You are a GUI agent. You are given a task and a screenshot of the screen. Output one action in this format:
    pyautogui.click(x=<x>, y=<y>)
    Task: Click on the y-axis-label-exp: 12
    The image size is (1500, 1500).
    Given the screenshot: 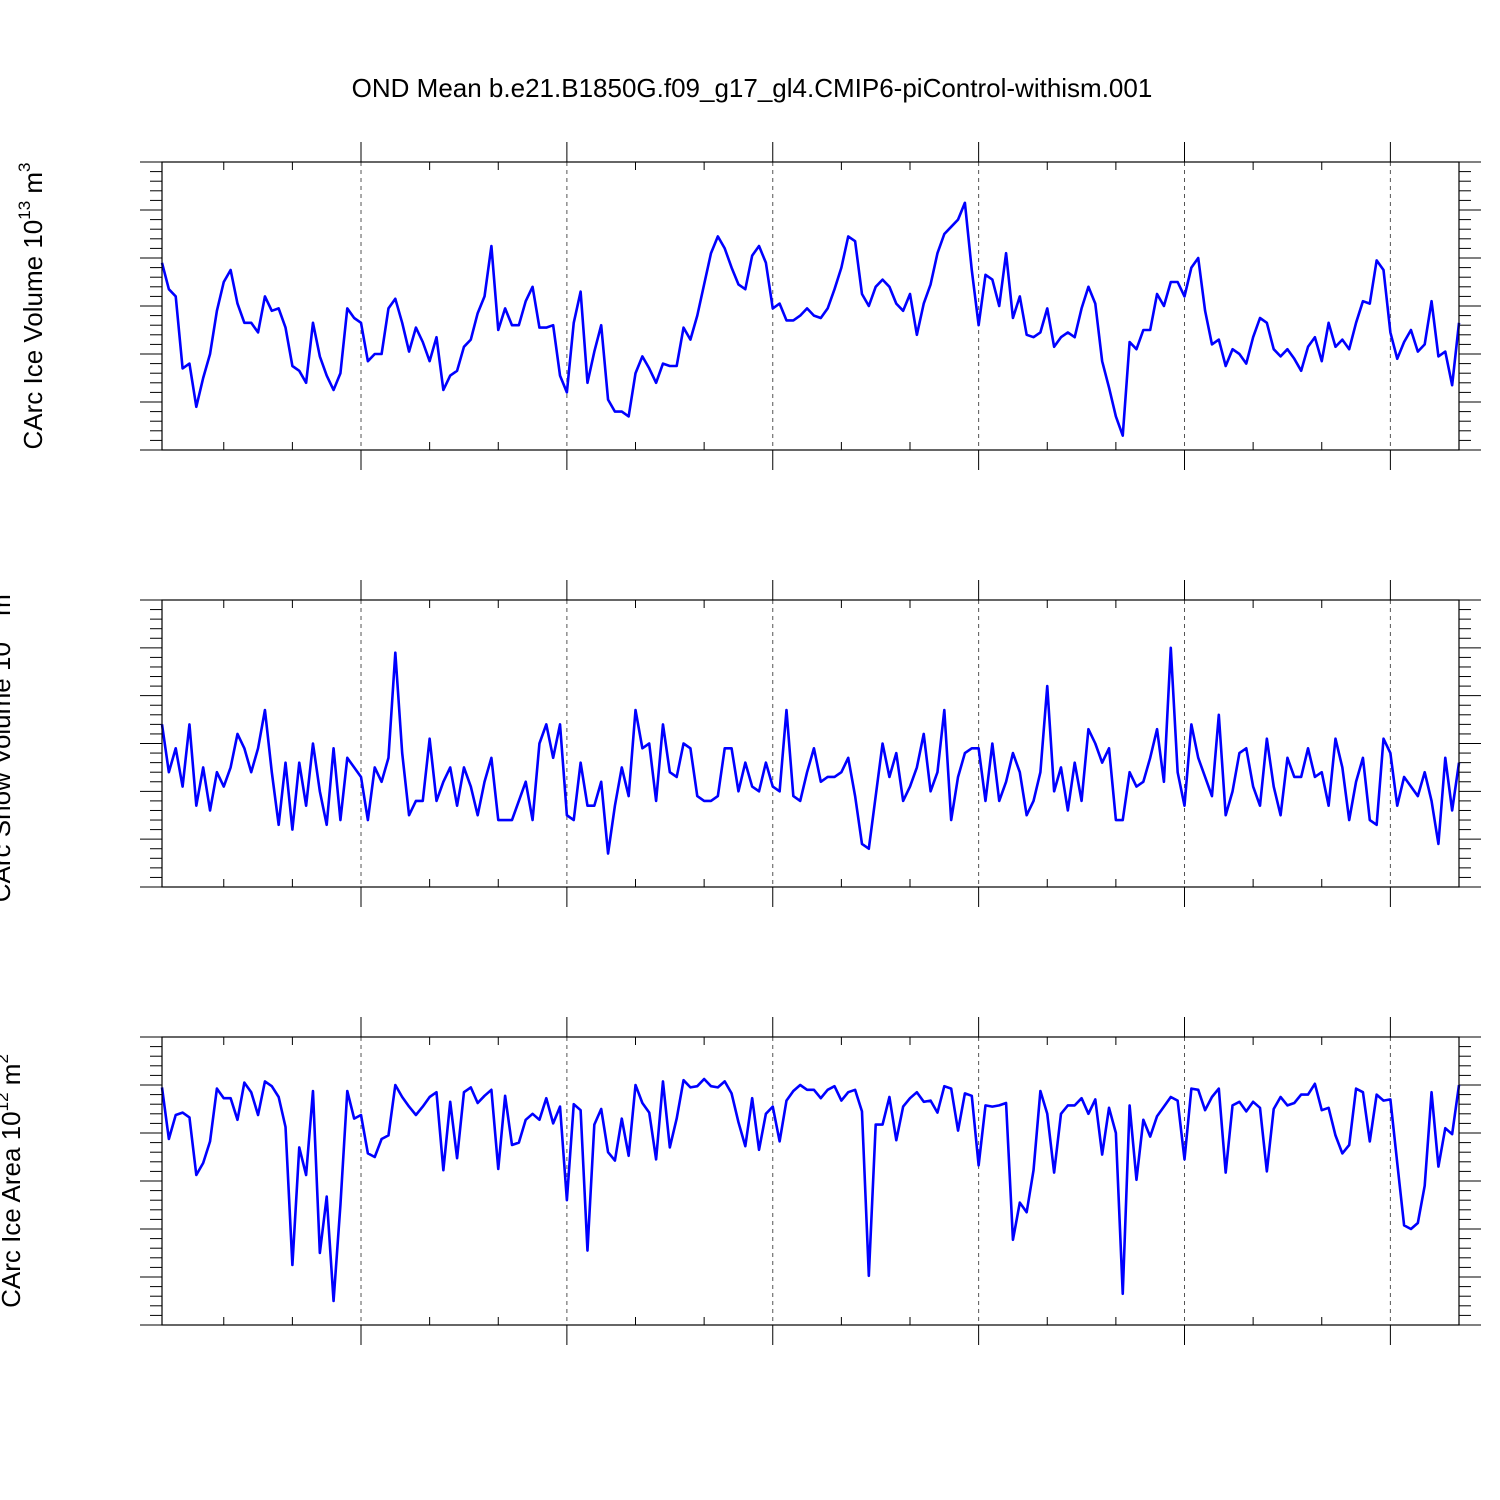 What is the action you would take?
    pyautogui.click(x=6, y=1101)
    